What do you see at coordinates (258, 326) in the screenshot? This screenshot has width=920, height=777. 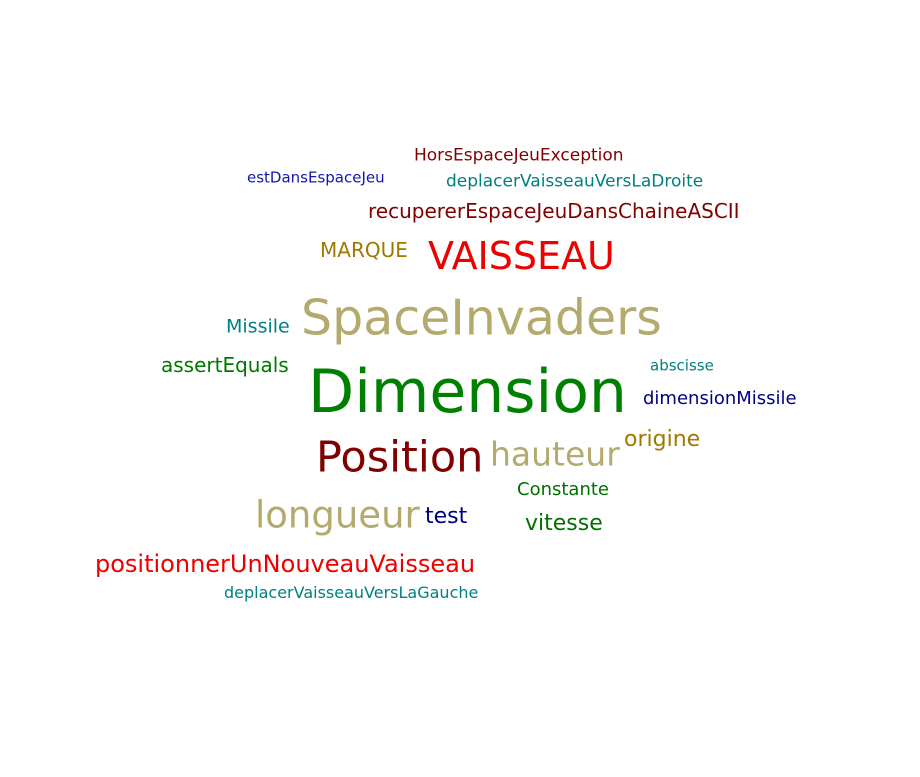 I see `word-missile: Missile` at bounding box center [258, 326].